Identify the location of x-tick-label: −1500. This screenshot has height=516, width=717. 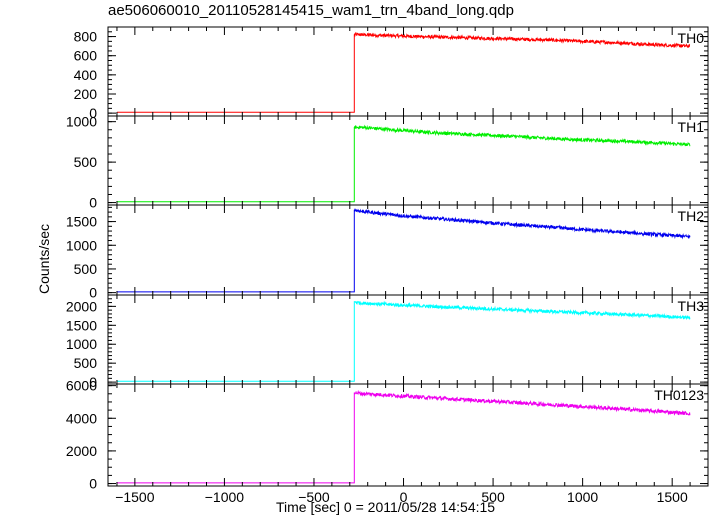
(135, 497).